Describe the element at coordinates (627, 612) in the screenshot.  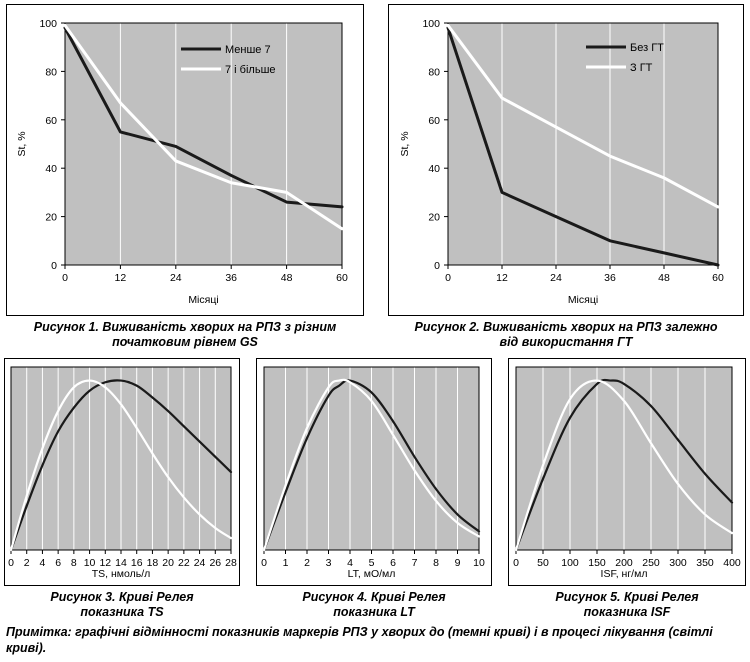
I see `caption-figure-5-line2: показника ISF` at that location.